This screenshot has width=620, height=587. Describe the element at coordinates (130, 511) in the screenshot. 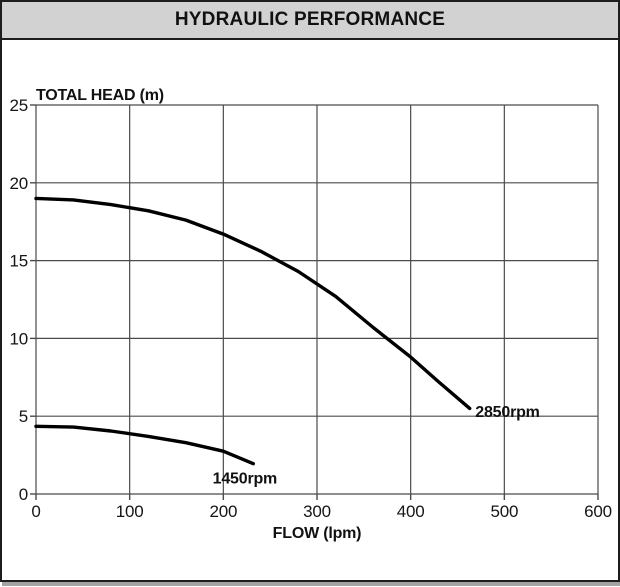

I see `x-tick-label: 100` at that location.